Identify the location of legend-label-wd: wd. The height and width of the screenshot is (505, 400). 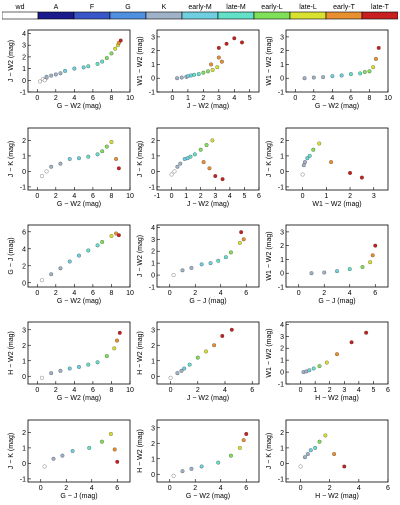
(20, 7).